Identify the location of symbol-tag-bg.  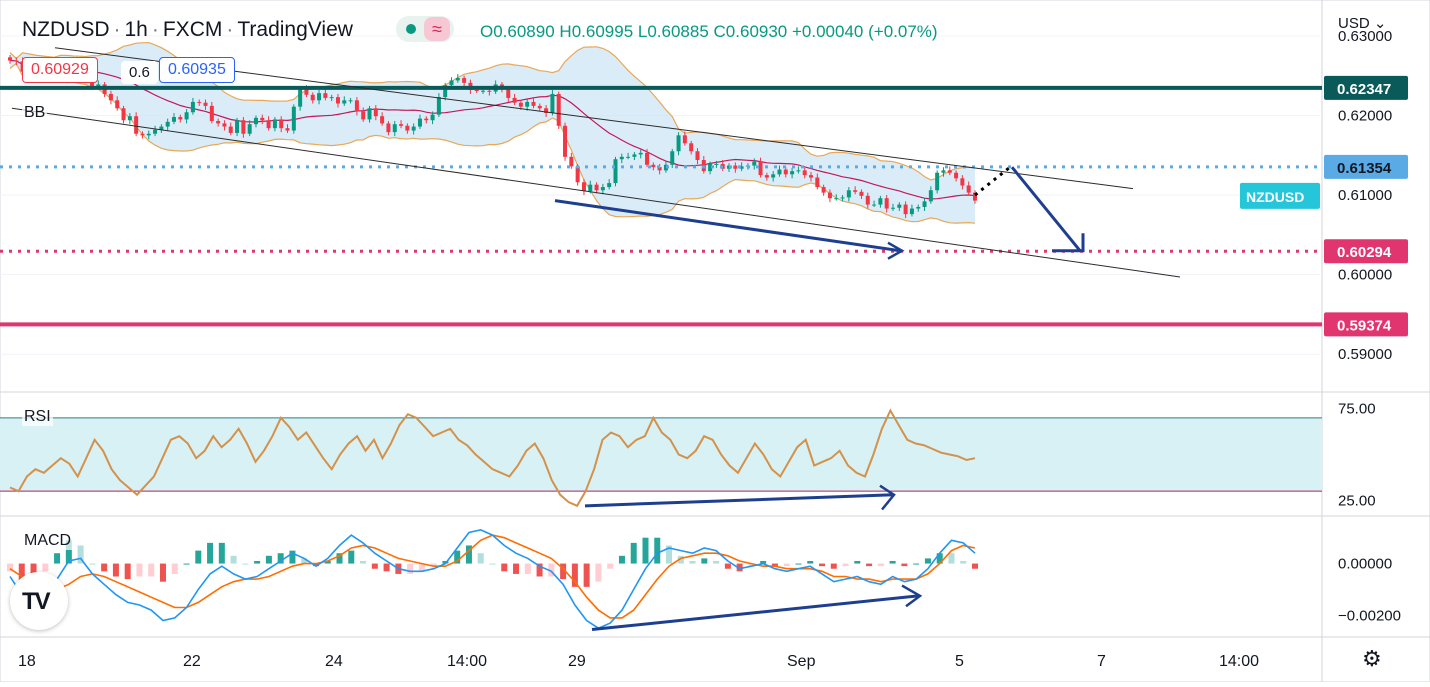
(1280, 195).